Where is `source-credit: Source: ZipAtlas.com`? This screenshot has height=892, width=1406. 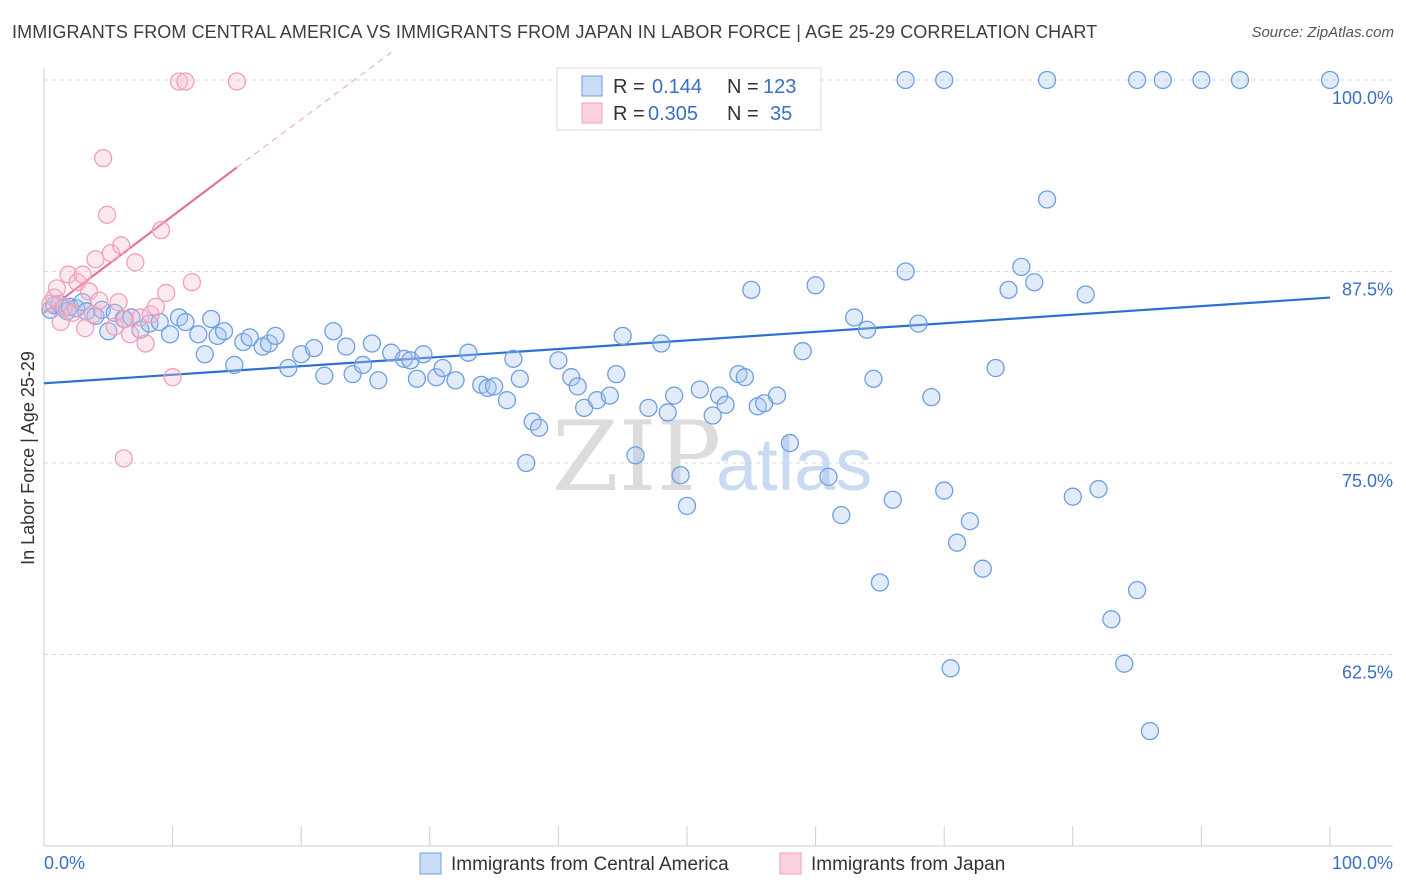
source-credit: Source: ZipAtlas.com is located at coordinates (1322, 32).